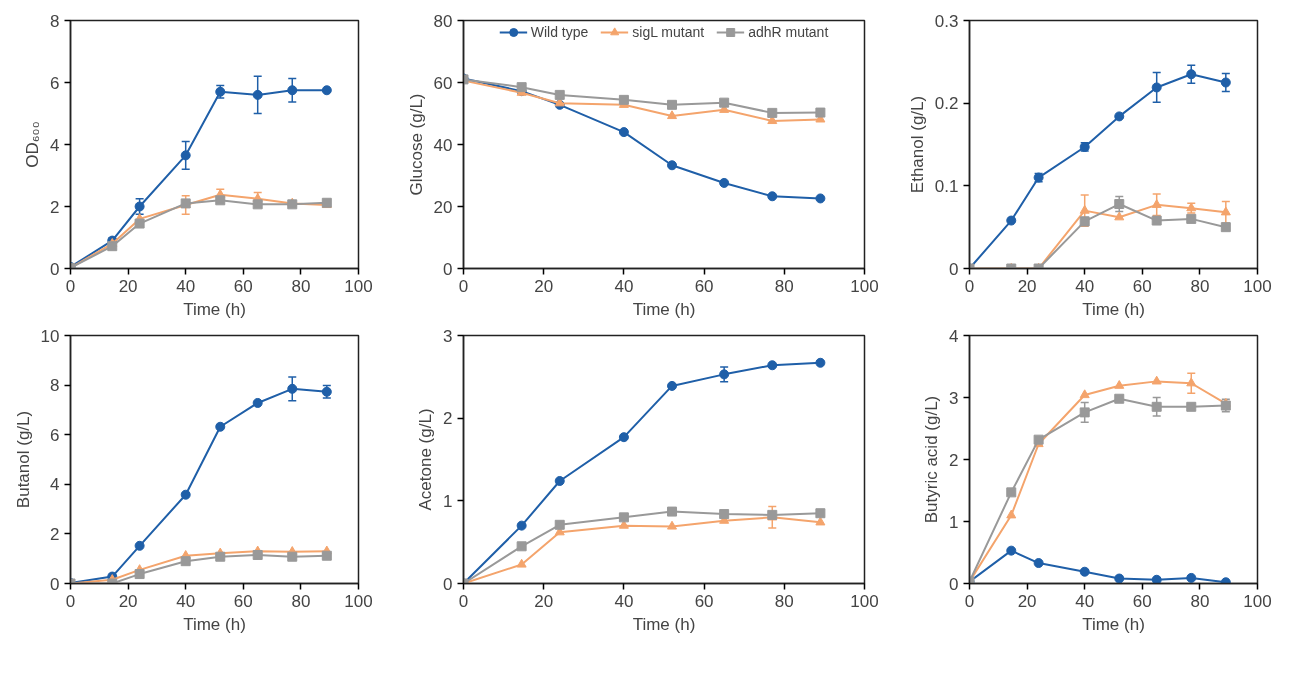  Describe the element at coordinates (788, 32) in the screenshot. I see `legend-label: adhR mutant` at that location.